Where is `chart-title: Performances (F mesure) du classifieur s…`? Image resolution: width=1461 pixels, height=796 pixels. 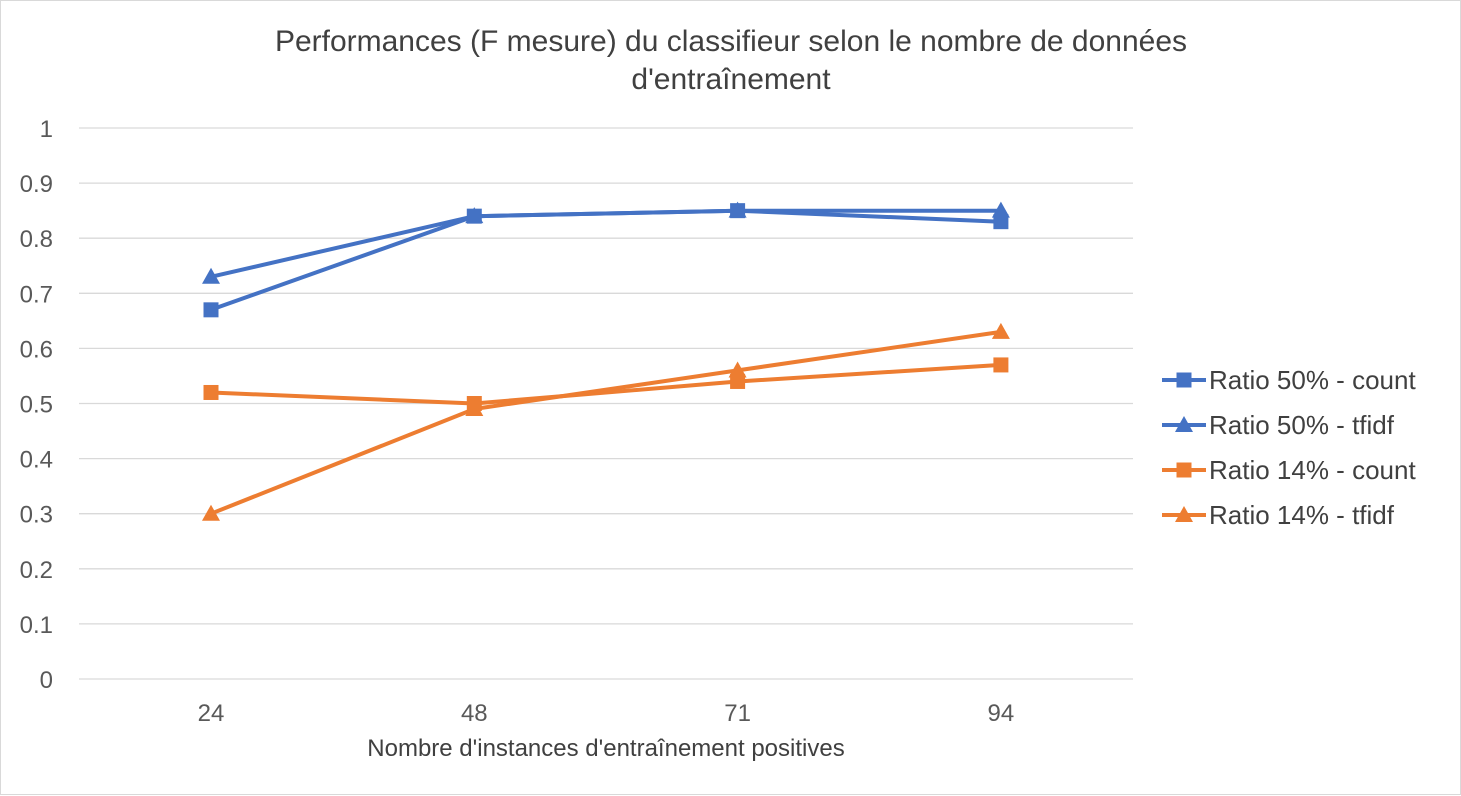 chart-title: Performances (F mesure) du classifieur s… is located at coordinates (731, 61).